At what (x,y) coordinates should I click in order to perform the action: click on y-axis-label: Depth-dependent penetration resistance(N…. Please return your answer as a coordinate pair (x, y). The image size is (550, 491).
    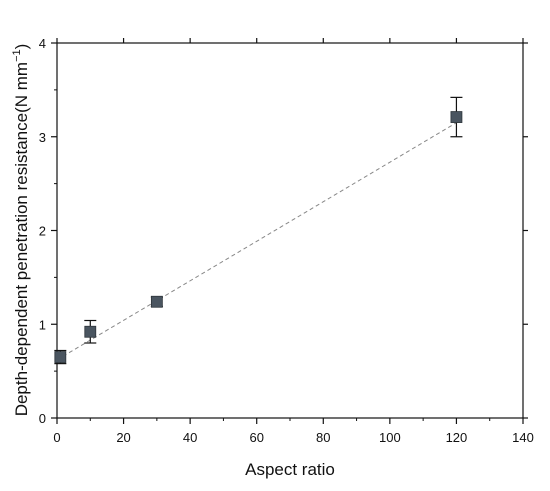
    Looking at the image, I should click on (21, 230).